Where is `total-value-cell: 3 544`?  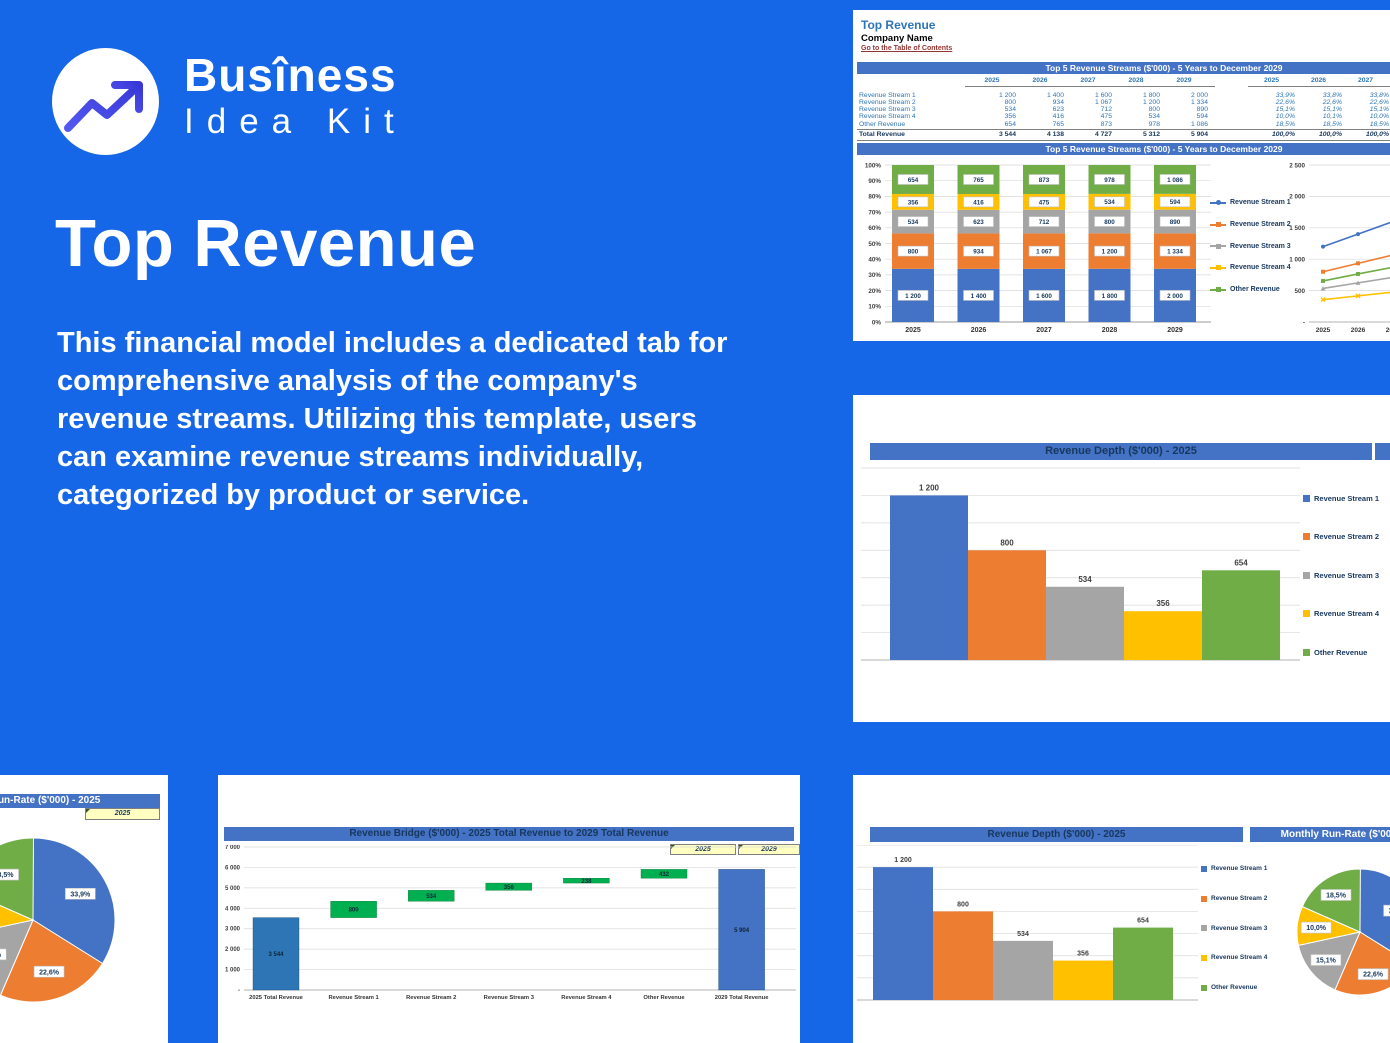
total-value-cell: 3 544 is located at coordinates (1007, 134).